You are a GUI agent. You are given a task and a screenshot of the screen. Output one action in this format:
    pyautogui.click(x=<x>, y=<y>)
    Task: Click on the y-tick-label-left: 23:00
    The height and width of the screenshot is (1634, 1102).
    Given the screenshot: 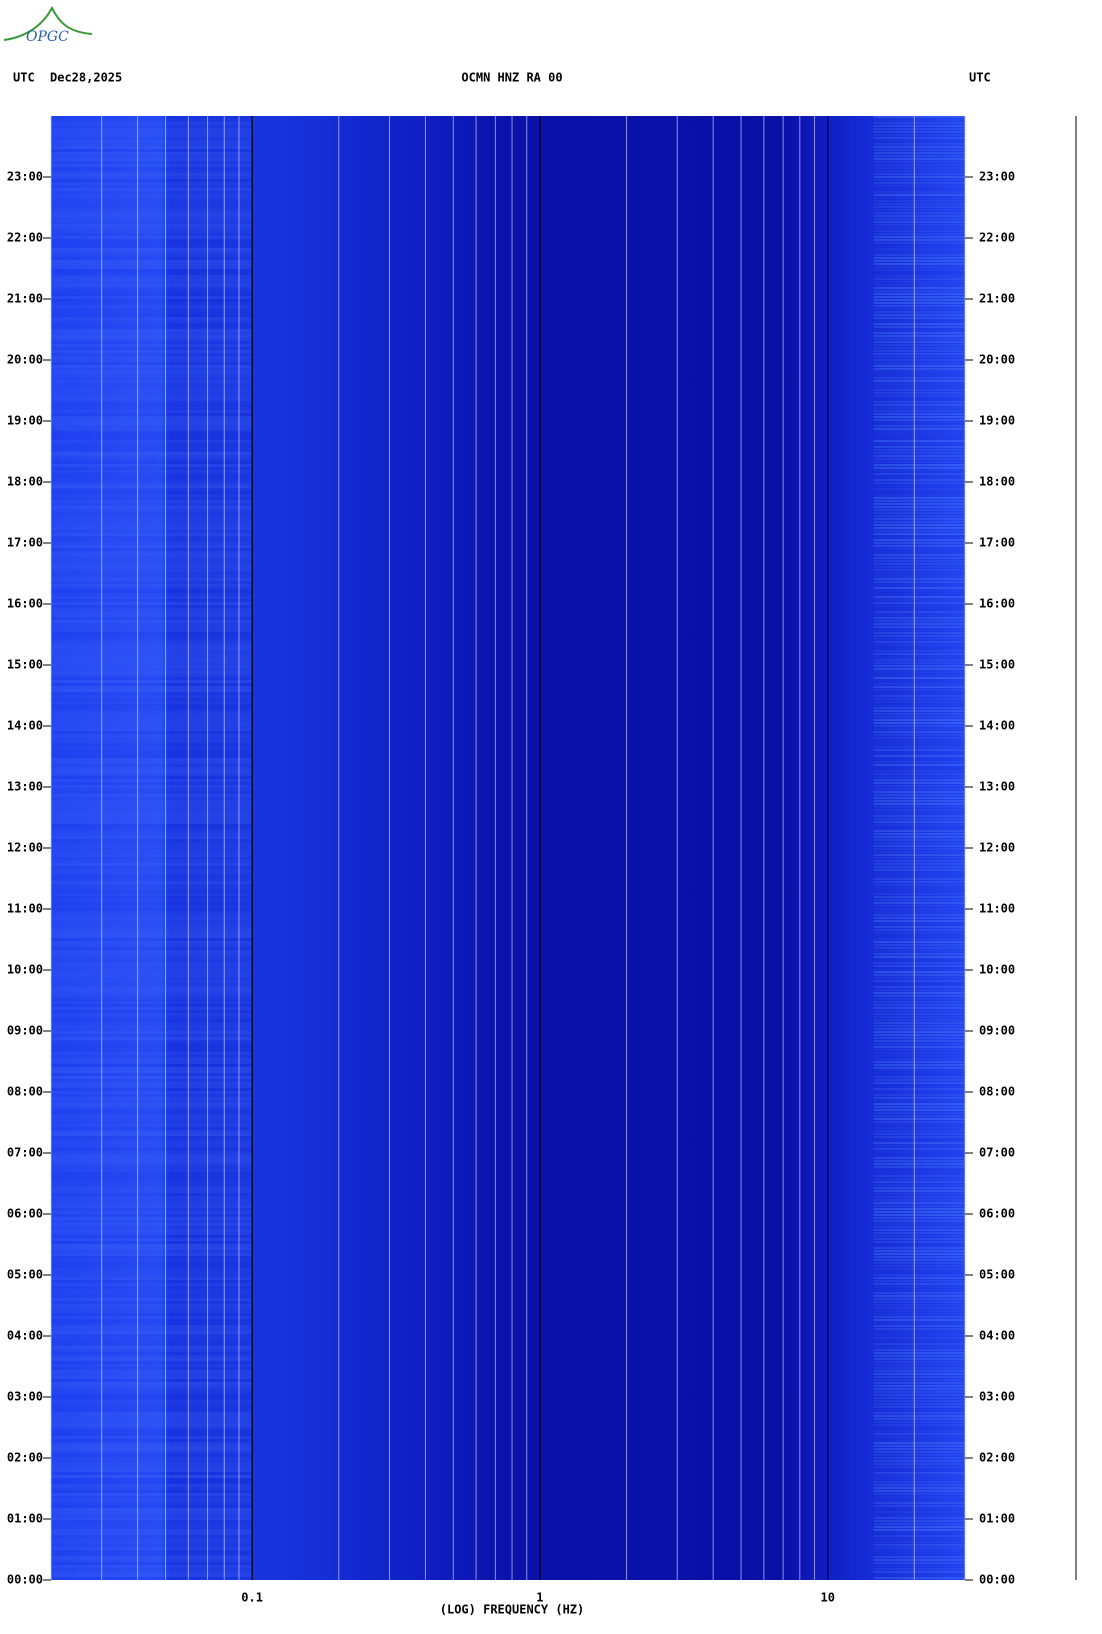 What is the action you would take?
    pyautogui.click(x=25, y=177)
    